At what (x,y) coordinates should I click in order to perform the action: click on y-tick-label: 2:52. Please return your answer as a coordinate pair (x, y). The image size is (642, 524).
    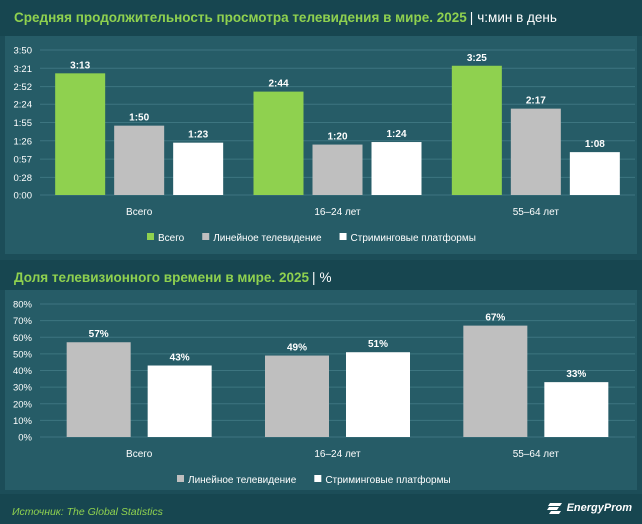
    Looking at the image, I should click on (23, 87).